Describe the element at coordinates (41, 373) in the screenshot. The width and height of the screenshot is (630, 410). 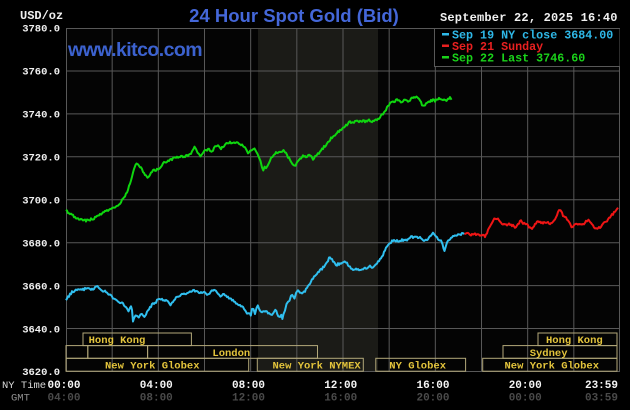
I see `svg-text: 3620.0` at that location.